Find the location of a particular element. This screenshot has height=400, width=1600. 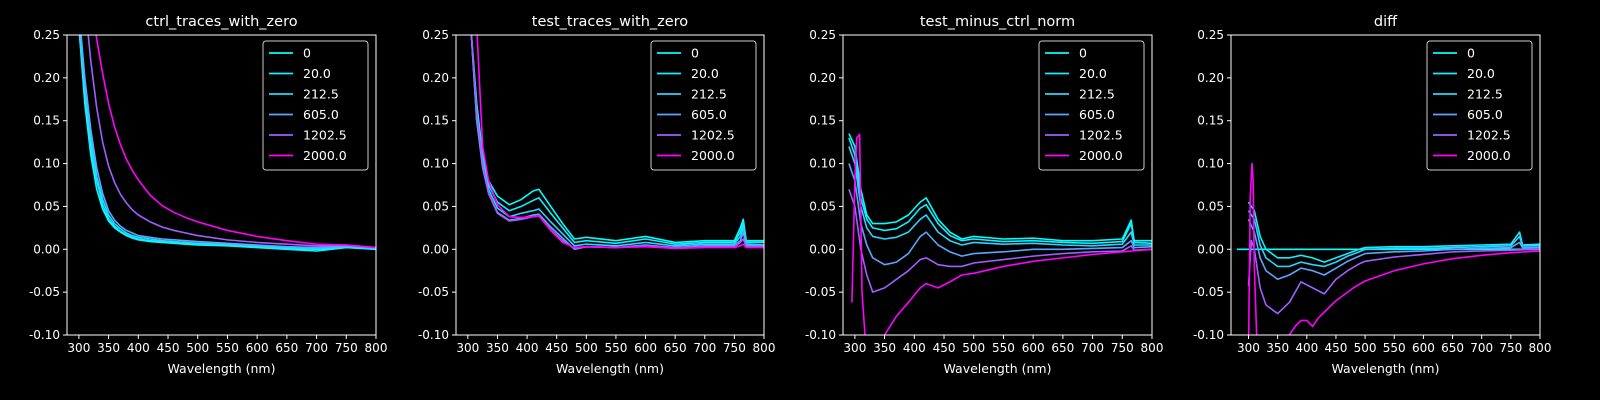

legend: 0 20.0 212.5 605.0 1202.5 2000.0 is located at coordinates (1091, 105).